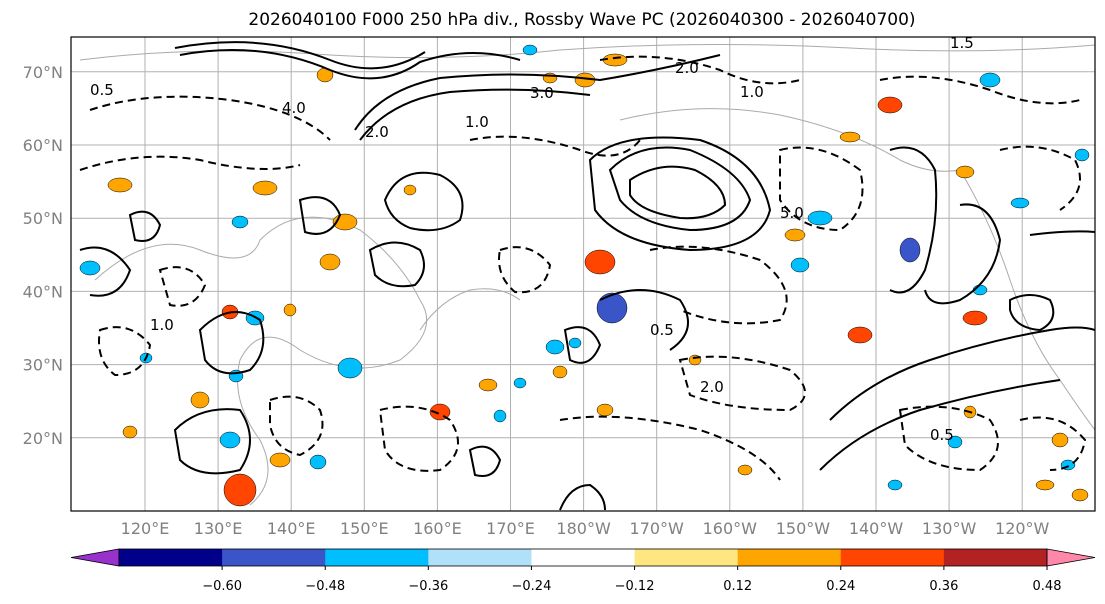 The height and width of the screenshot is (604, 1105). Describe the element at coordinates (437, 528) in the screenshot. I see `longitude-label: 160°E` at that location.